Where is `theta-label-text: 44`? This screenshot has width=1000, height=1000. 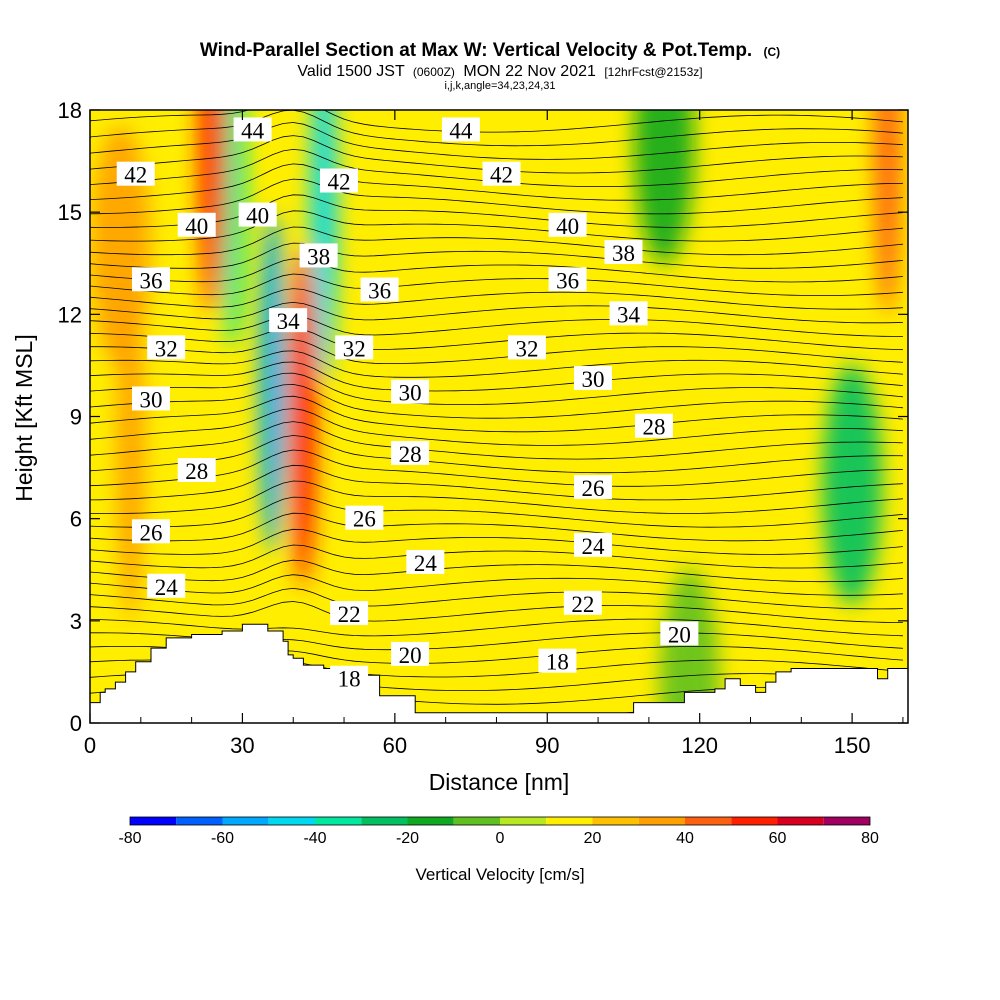 theta-label-text: 44 is located at coordinates (461, 130).